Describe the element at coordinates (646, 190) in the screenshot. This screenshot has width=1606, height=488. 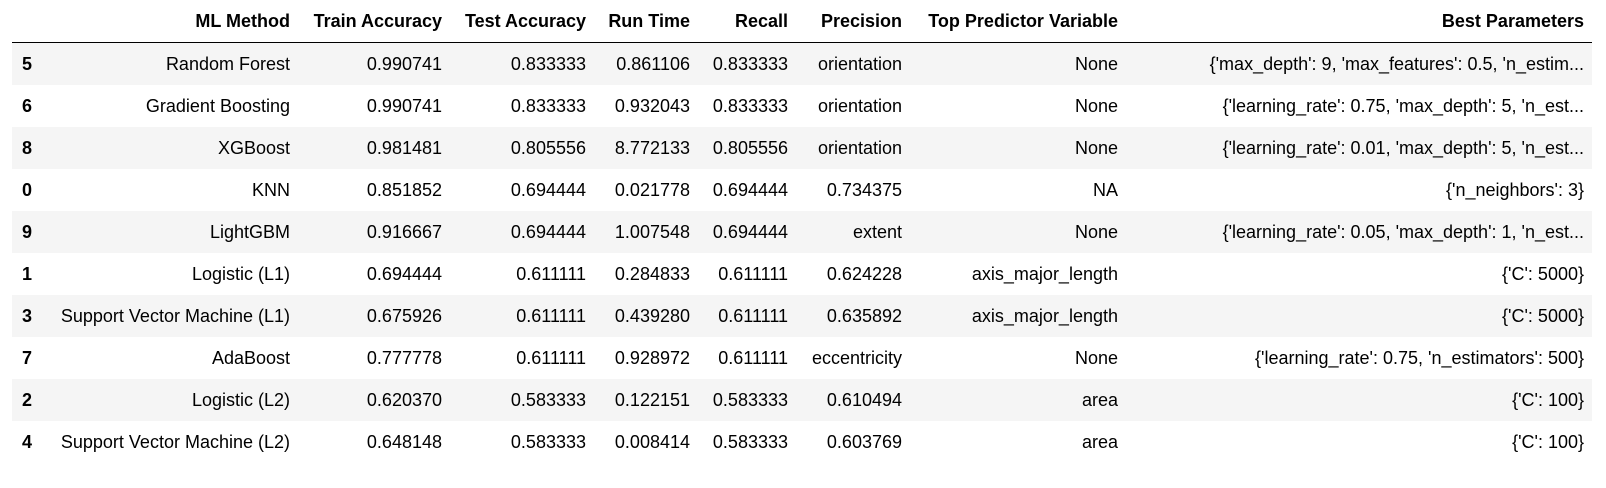
I see `cell-run-time: 0.021778` at that location.